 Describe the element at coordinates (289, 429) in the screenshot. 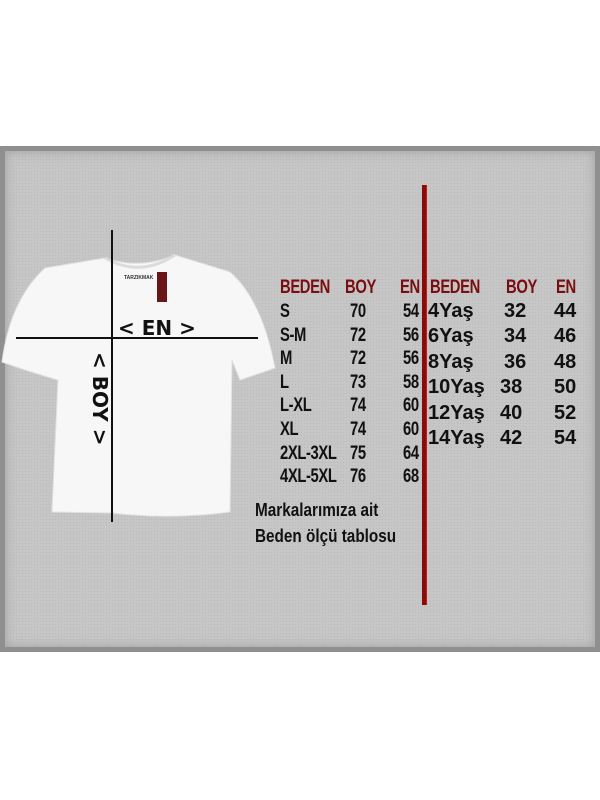

I see `adult-size: XL` at that location.